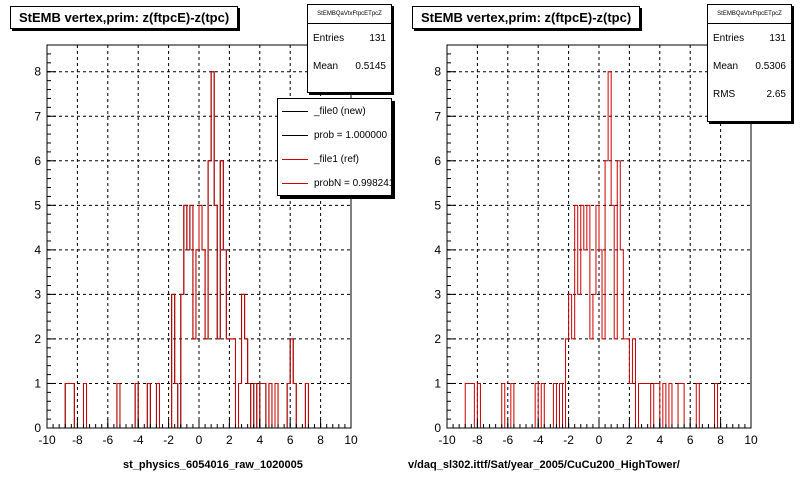 This screenshot has width=800, height=480. Describe the element at coordinates (777, 38) in the screenshot. I see `panel-2-stats-value: 131` at that location.